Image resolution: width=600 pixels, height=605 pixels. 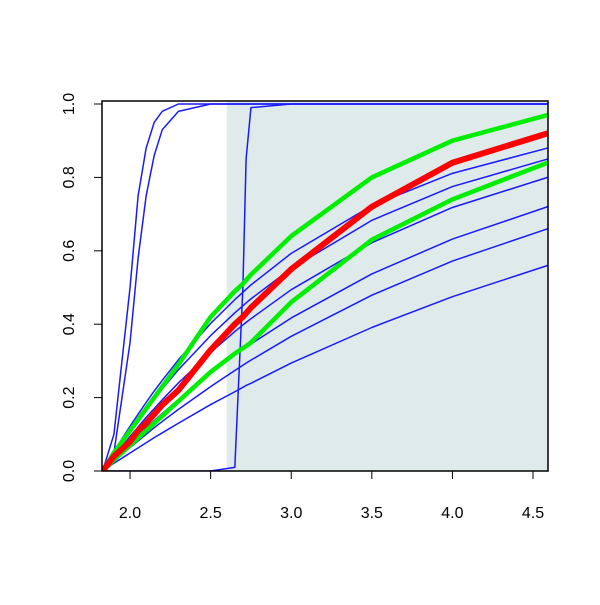 I want to click on x-tick-label: 3.5, so click(x=372, y=513).